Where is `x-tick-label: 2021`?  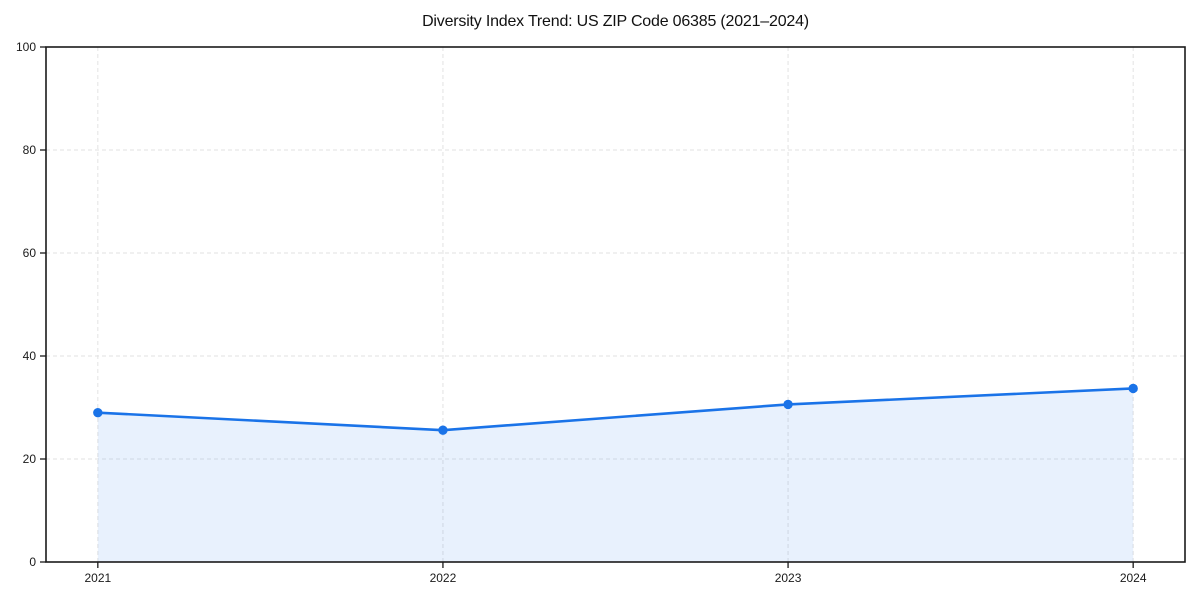
x-tick-label: 2021 is located at coordinates (97, 578).